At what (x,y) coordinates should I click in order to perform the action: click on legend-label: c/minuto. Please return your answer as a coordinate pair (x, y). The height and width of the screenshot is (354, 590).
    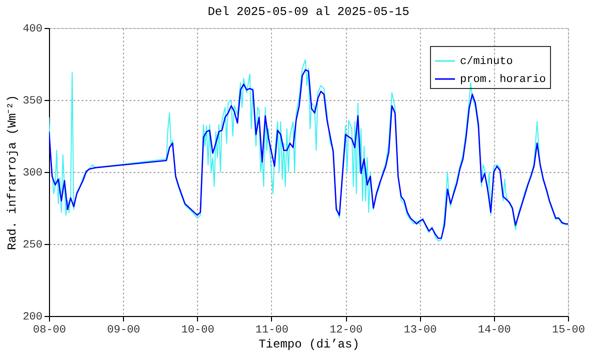
    Looking at the image, I should click on (486, 62).